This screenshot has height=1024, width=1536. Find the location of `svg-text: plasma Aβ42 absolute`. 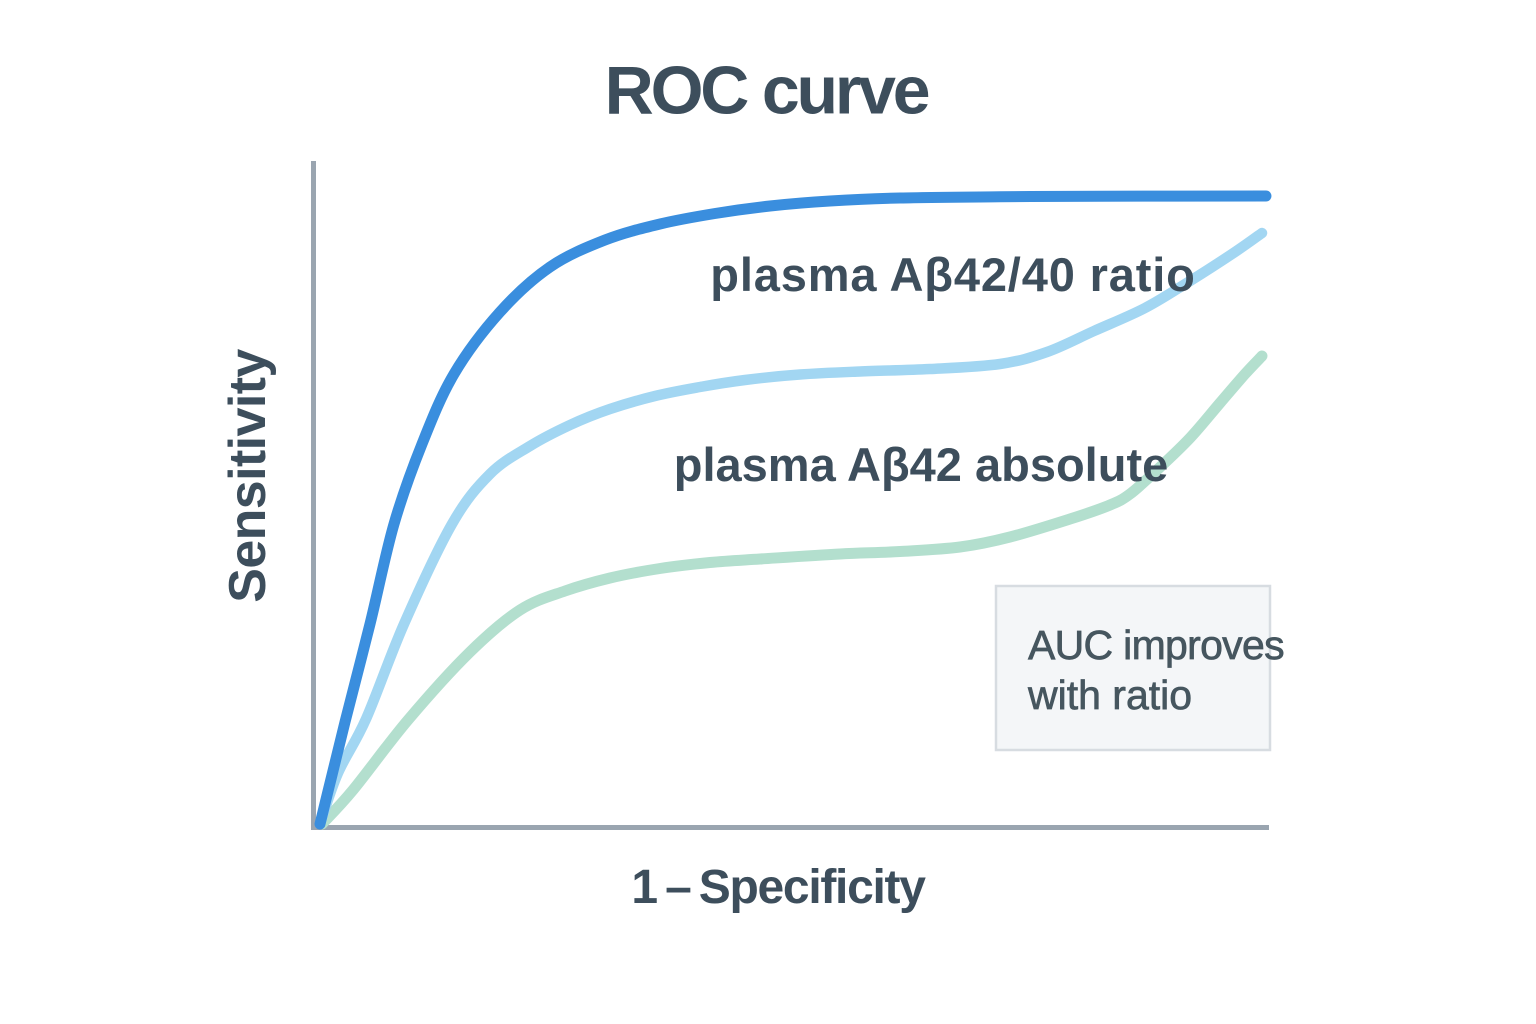

svg-text: plasma Aβ42 absolute is located at coordinates (921, 464).